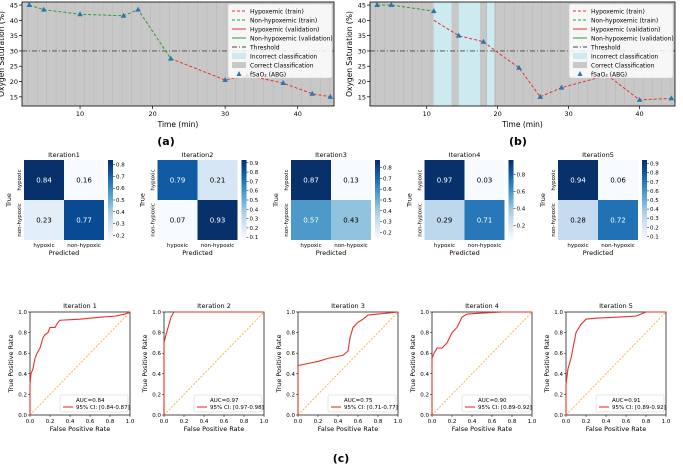  What do you see at coordinates (254, 164) in the screenshot?
I see `colorbar-tick-label: 0.9` at bounding box center [254, 164].